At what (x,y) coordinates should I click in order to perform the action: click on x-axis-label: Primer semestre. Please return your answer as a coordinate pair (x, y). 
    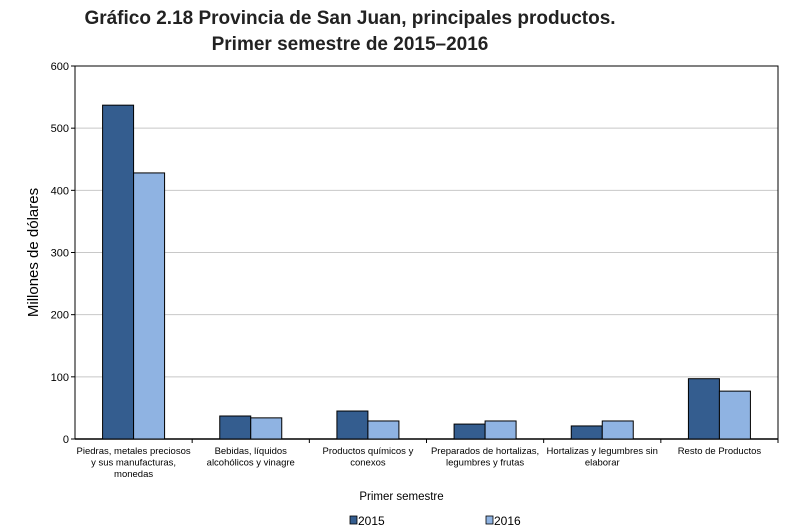
    Looking at the image, I should click on (401, 497).